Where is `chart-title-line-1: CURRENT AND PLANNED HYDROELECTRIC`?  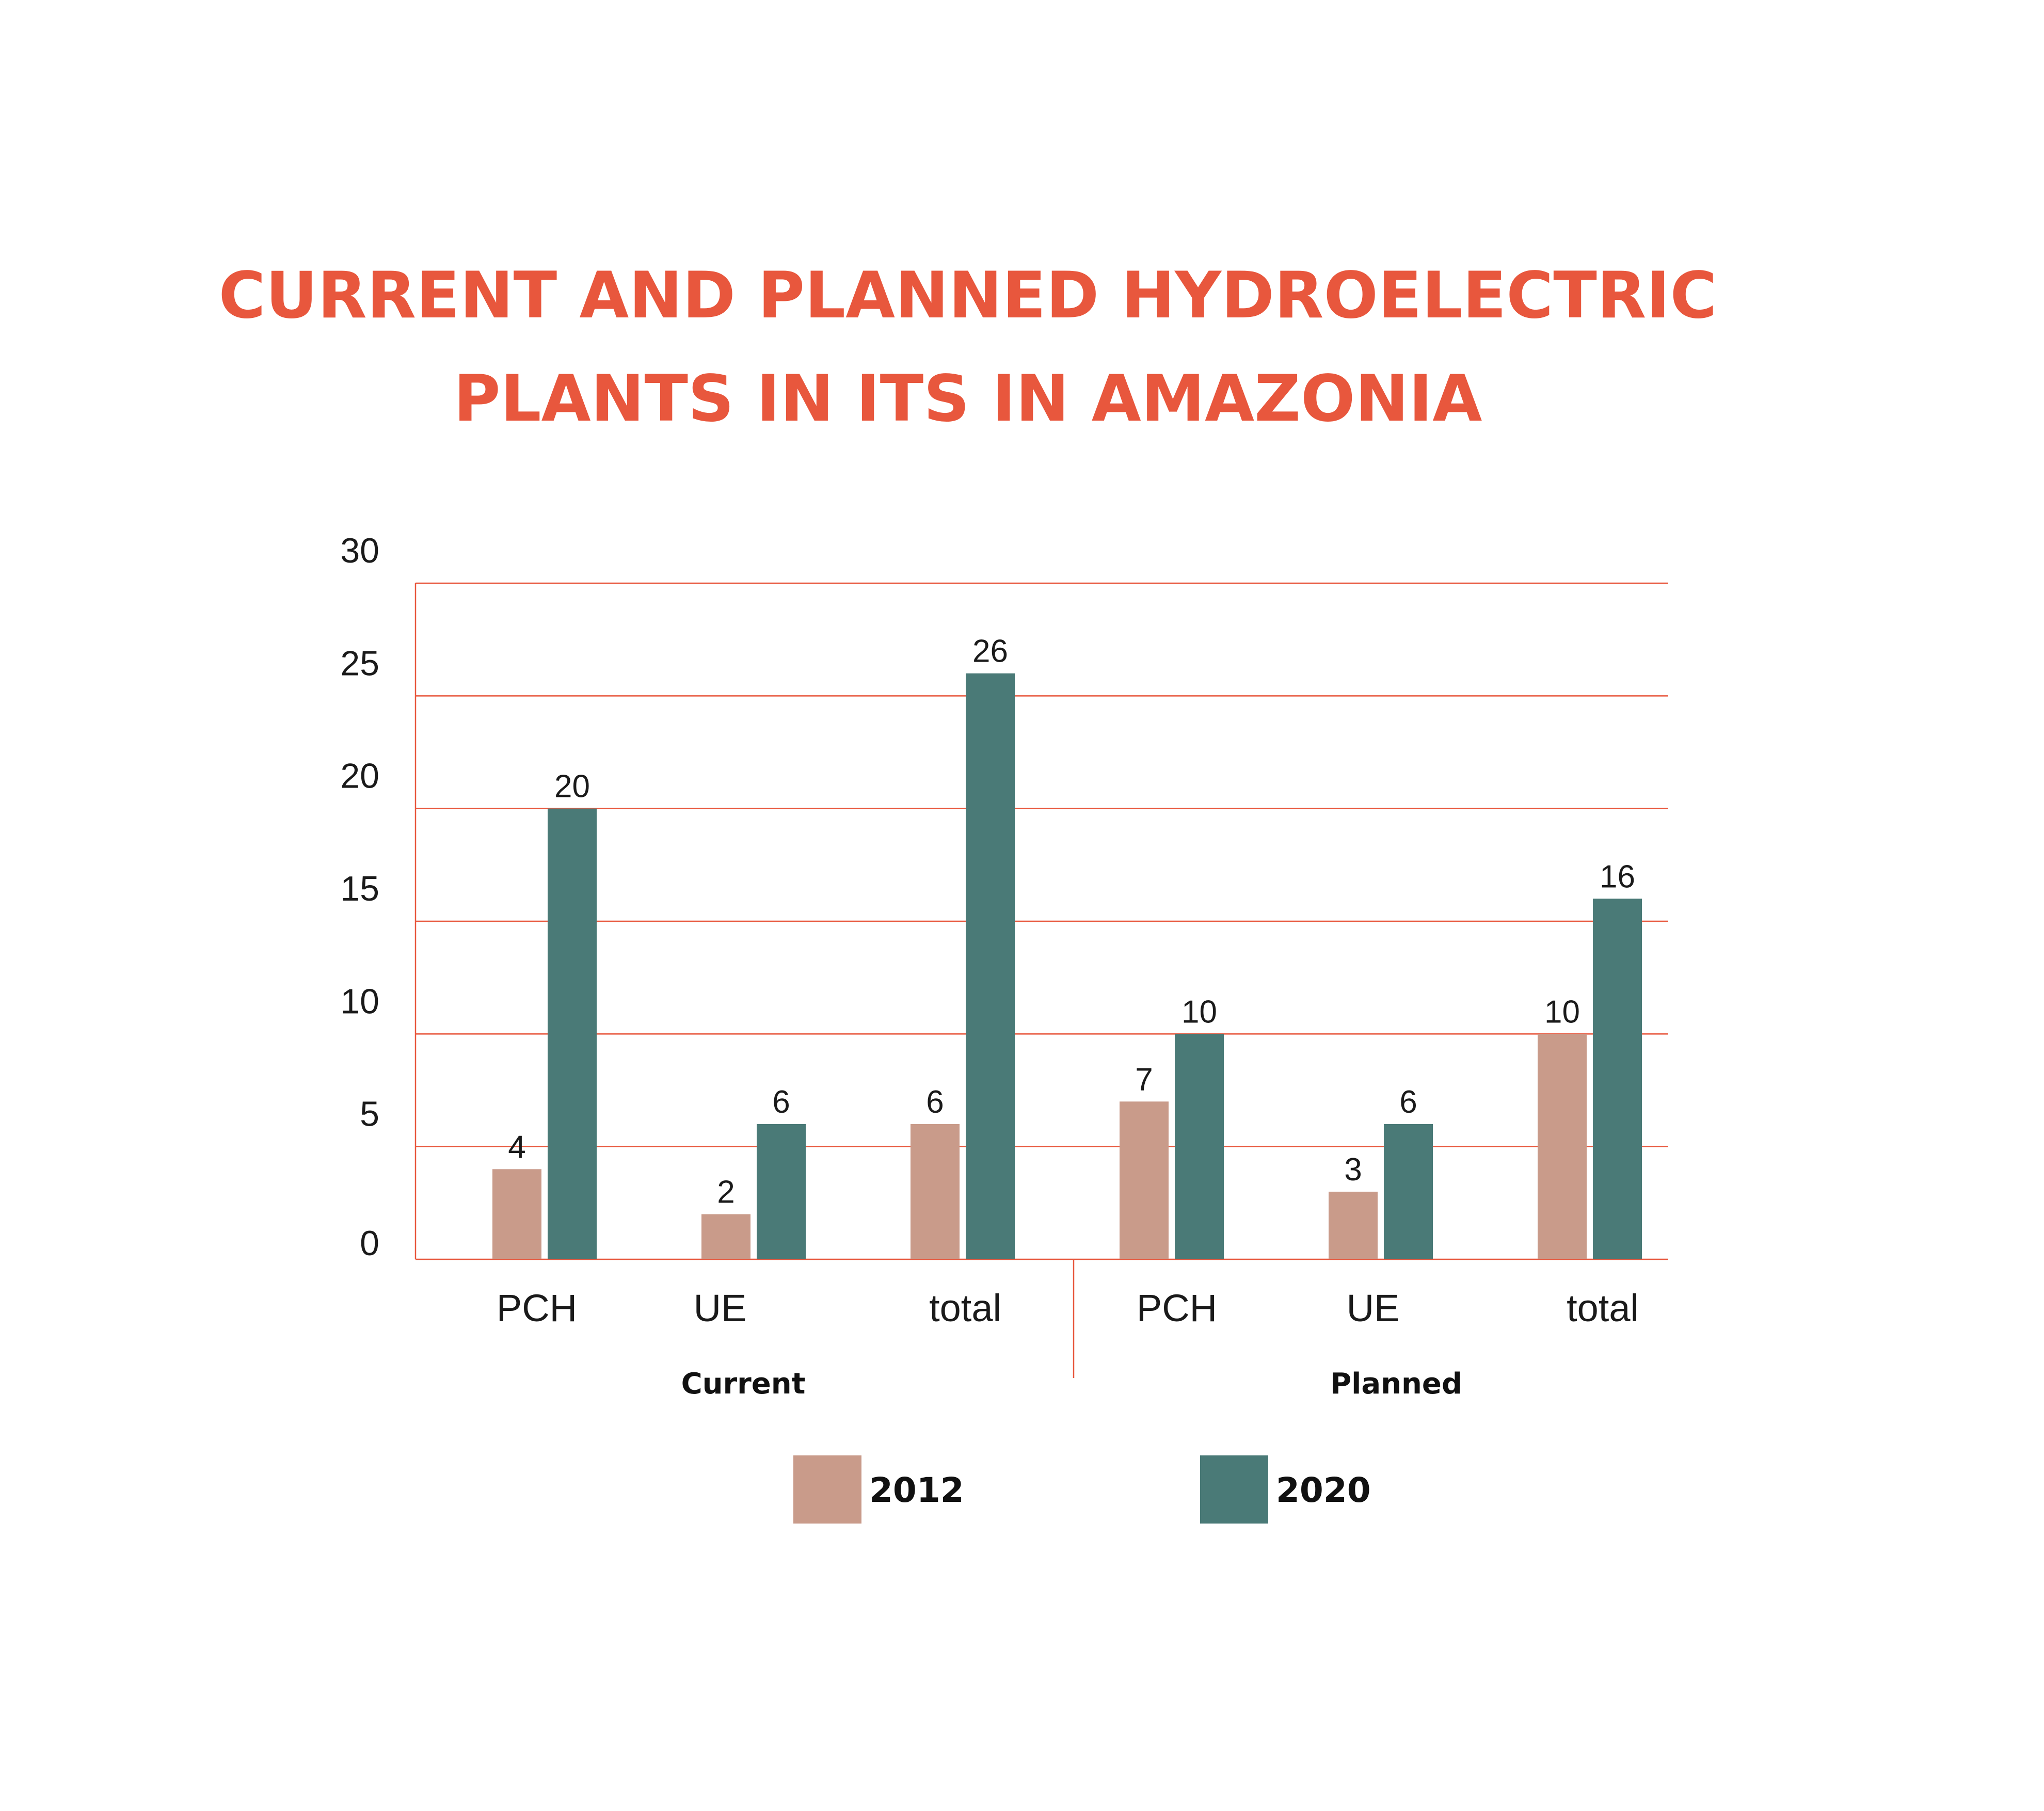 chart-title-line-1: CURRENT AND PLANNED HYDROELECTRIC is located at coordinates (968, 296).